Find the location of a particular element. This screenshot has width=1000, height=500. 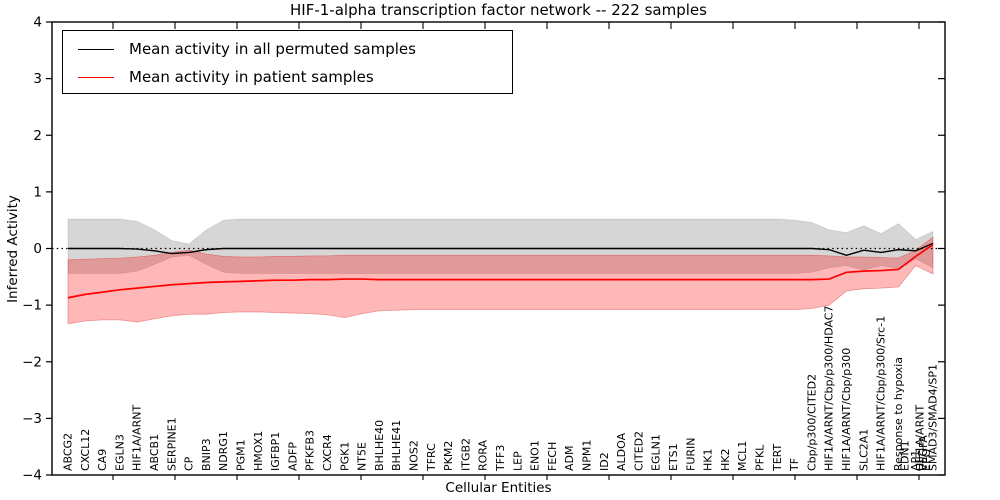

x-category-label: ABCG2 is located at coordinates (68, 452).